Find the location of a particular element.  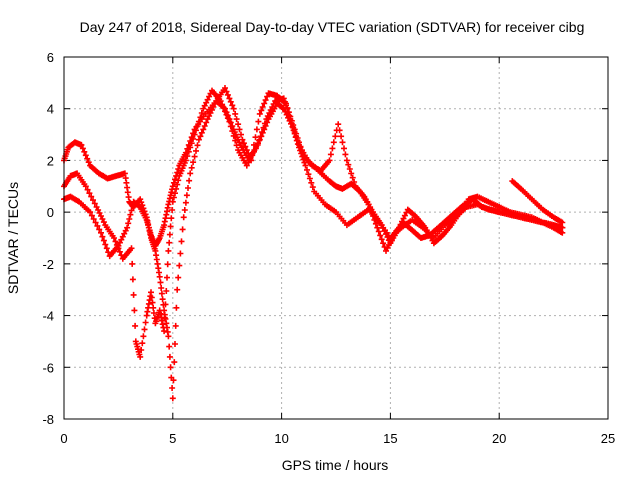

y-axis-label: SDTVAR / TECUs is located at coordinates (13, 238).